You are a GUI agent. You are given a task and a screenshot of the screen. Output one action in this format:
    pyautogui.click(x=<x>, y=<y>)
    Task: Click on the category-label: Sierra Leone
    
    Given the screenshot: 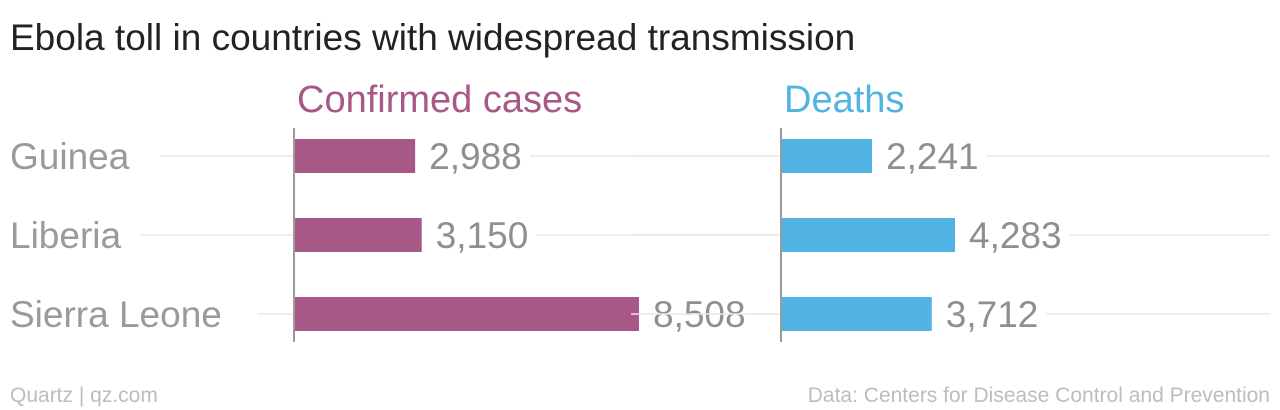 What is the action you would take?
    pyautogui.click(x=116, y=314)
    